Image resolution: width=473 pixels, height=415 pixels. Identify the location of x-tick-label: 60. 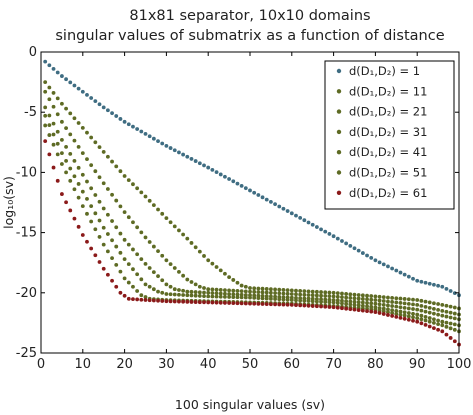
(292, 364).